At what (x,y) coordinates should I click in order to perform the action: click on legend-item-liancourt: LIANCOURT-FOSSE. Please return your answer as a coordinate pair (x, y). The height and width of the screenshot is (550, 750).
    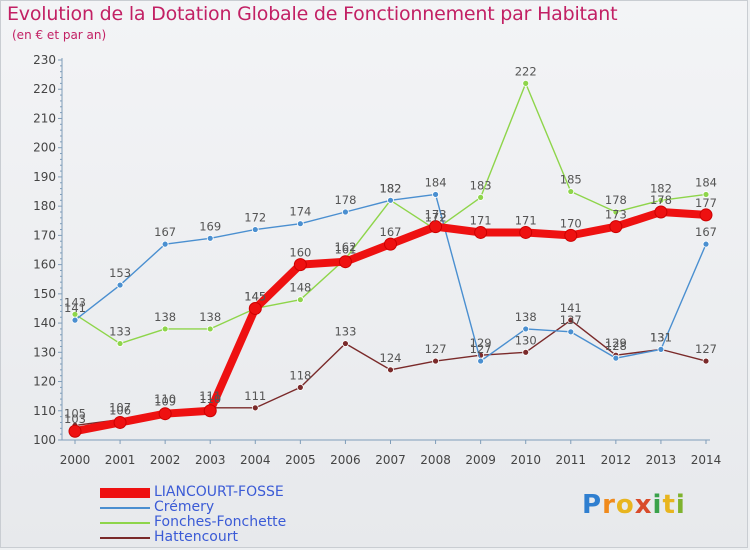
    Looking at the image, I should click on (250, 492).